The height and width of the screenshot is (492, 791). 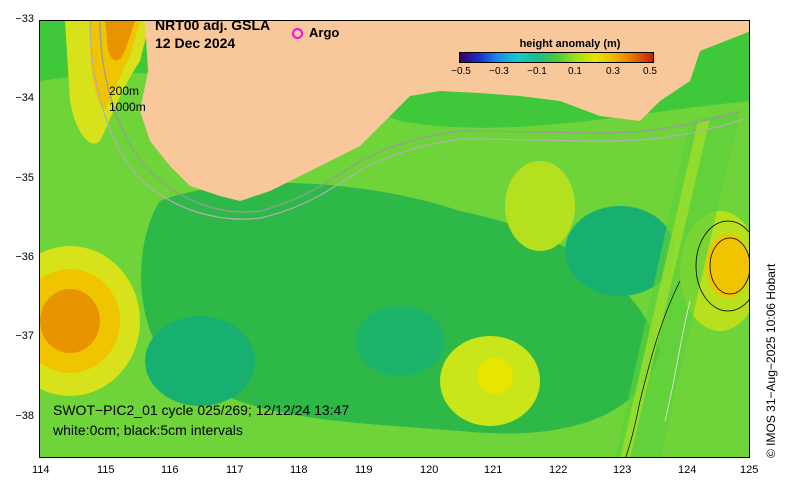 I want to click on x-tick-label: 122, so click(x=558, y=470).